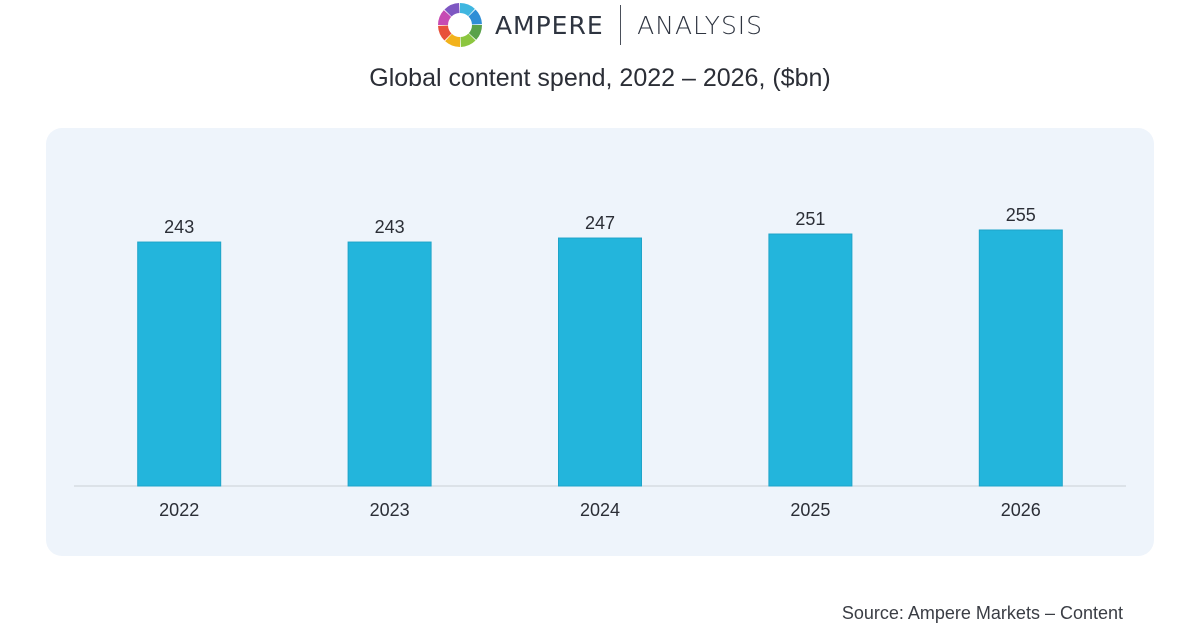  What do you see at coordinates (982, 613) in the screenshot?
I see `source-note: Source: Ampere Markets – Content` at bounding box center [982, 613].